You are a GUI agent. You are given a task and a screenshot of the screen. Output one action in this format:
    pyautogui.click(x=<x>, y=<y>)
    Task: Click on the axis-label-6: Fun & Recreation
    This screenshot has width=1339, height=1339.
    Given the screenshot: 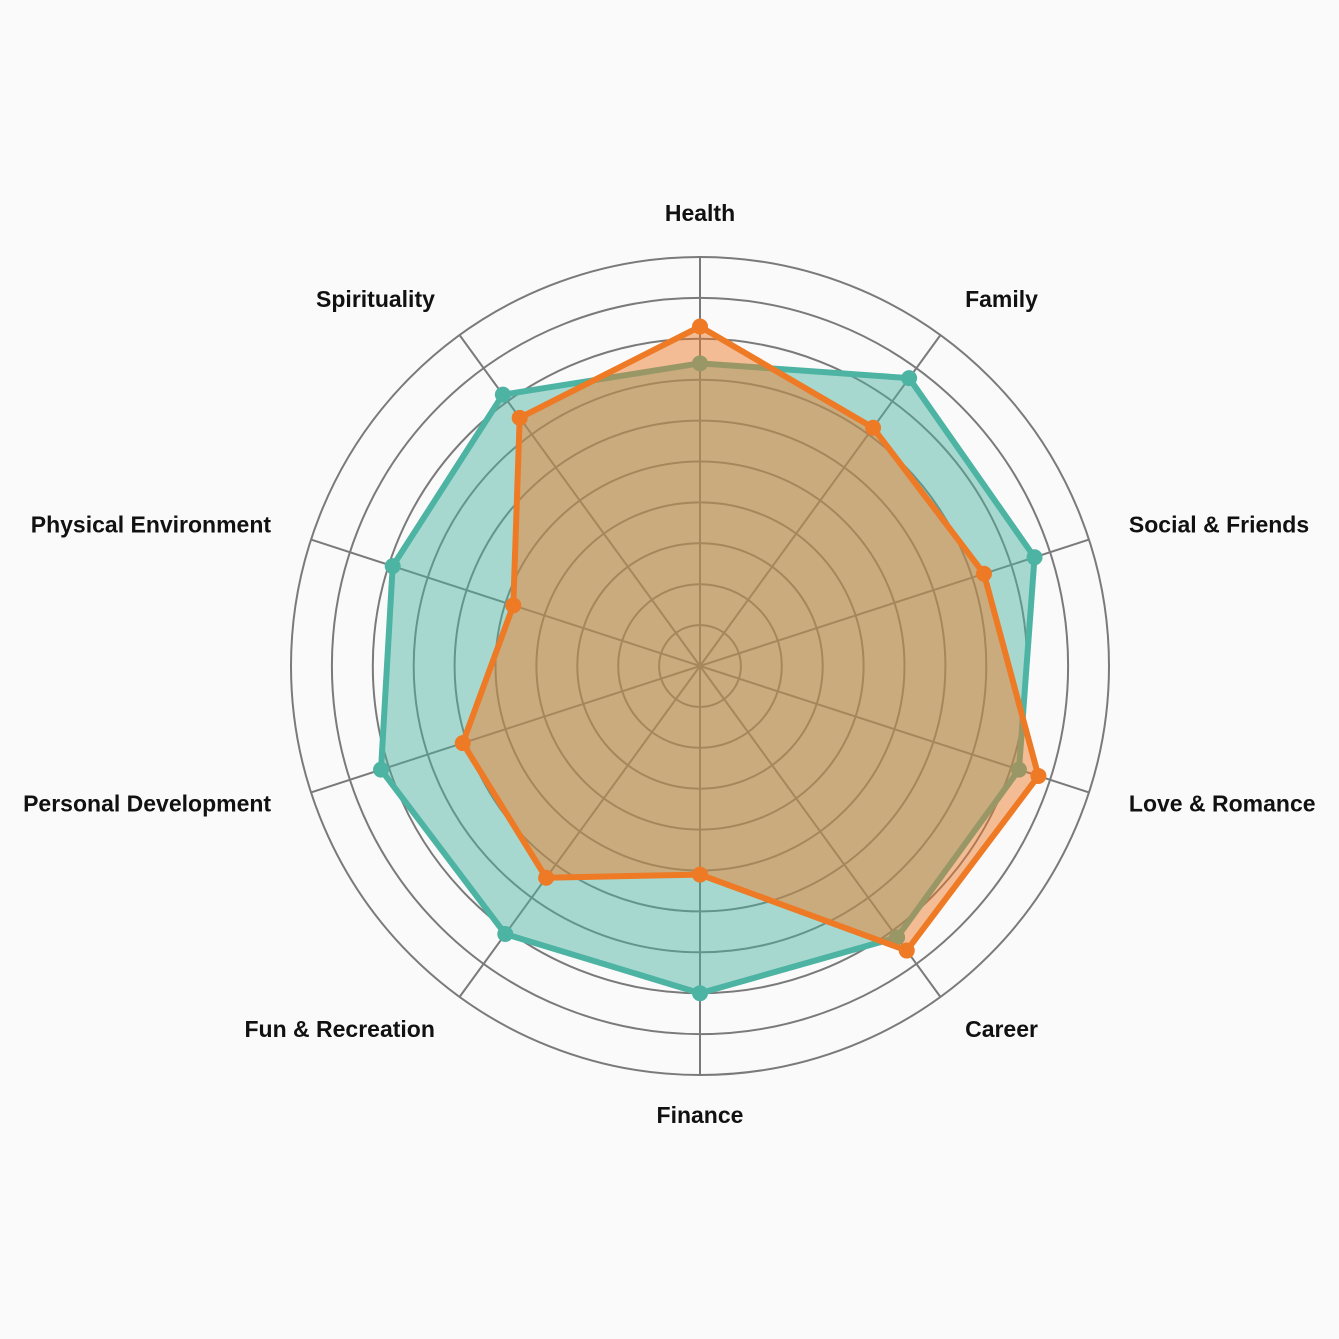 What is the action you would take?
    pyautogui.click(x=339, y=1029)
    